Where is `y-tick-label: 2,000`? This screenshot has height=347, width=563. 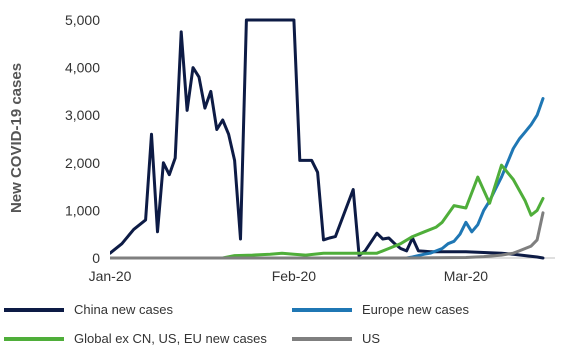 y-tick-label: 2,000 is located at coordinates (82, 163).